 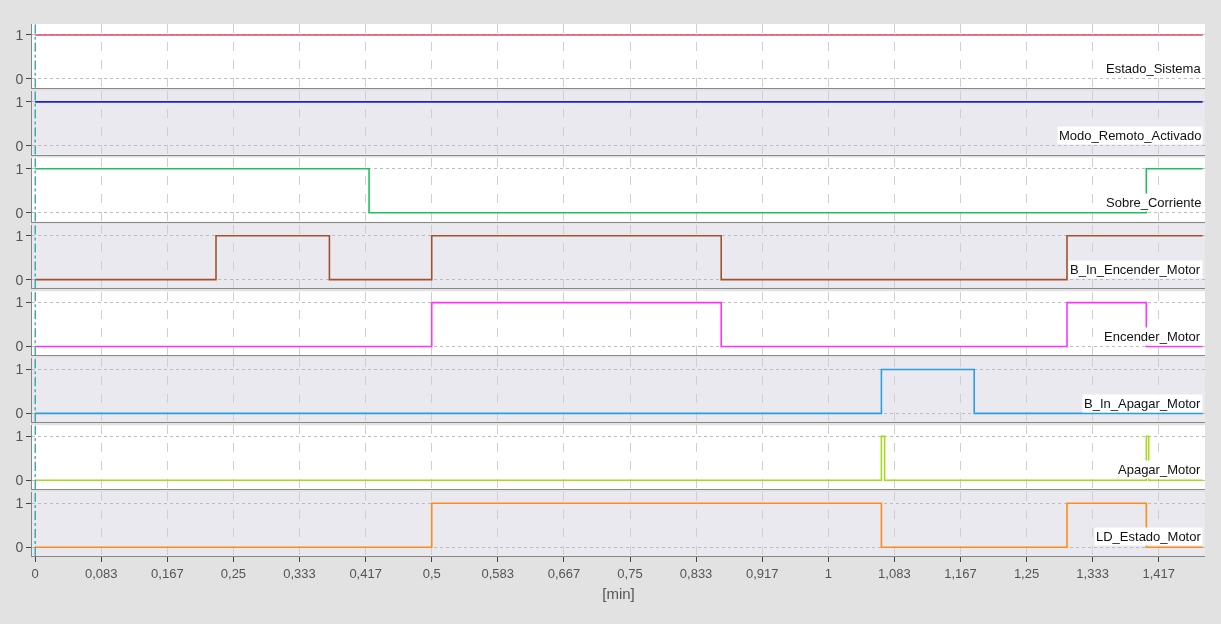 I want to click on x-tick-label: 0,583, so click(x=498, y=573).